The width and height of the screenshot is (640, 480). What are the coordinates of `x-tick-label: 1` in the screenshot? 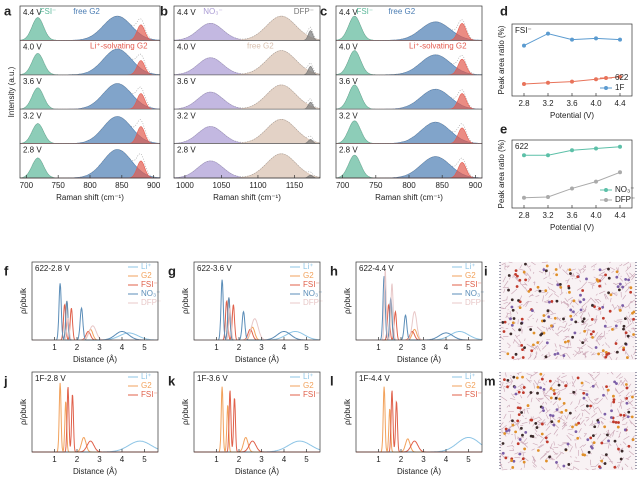 It's located at (54, 459).